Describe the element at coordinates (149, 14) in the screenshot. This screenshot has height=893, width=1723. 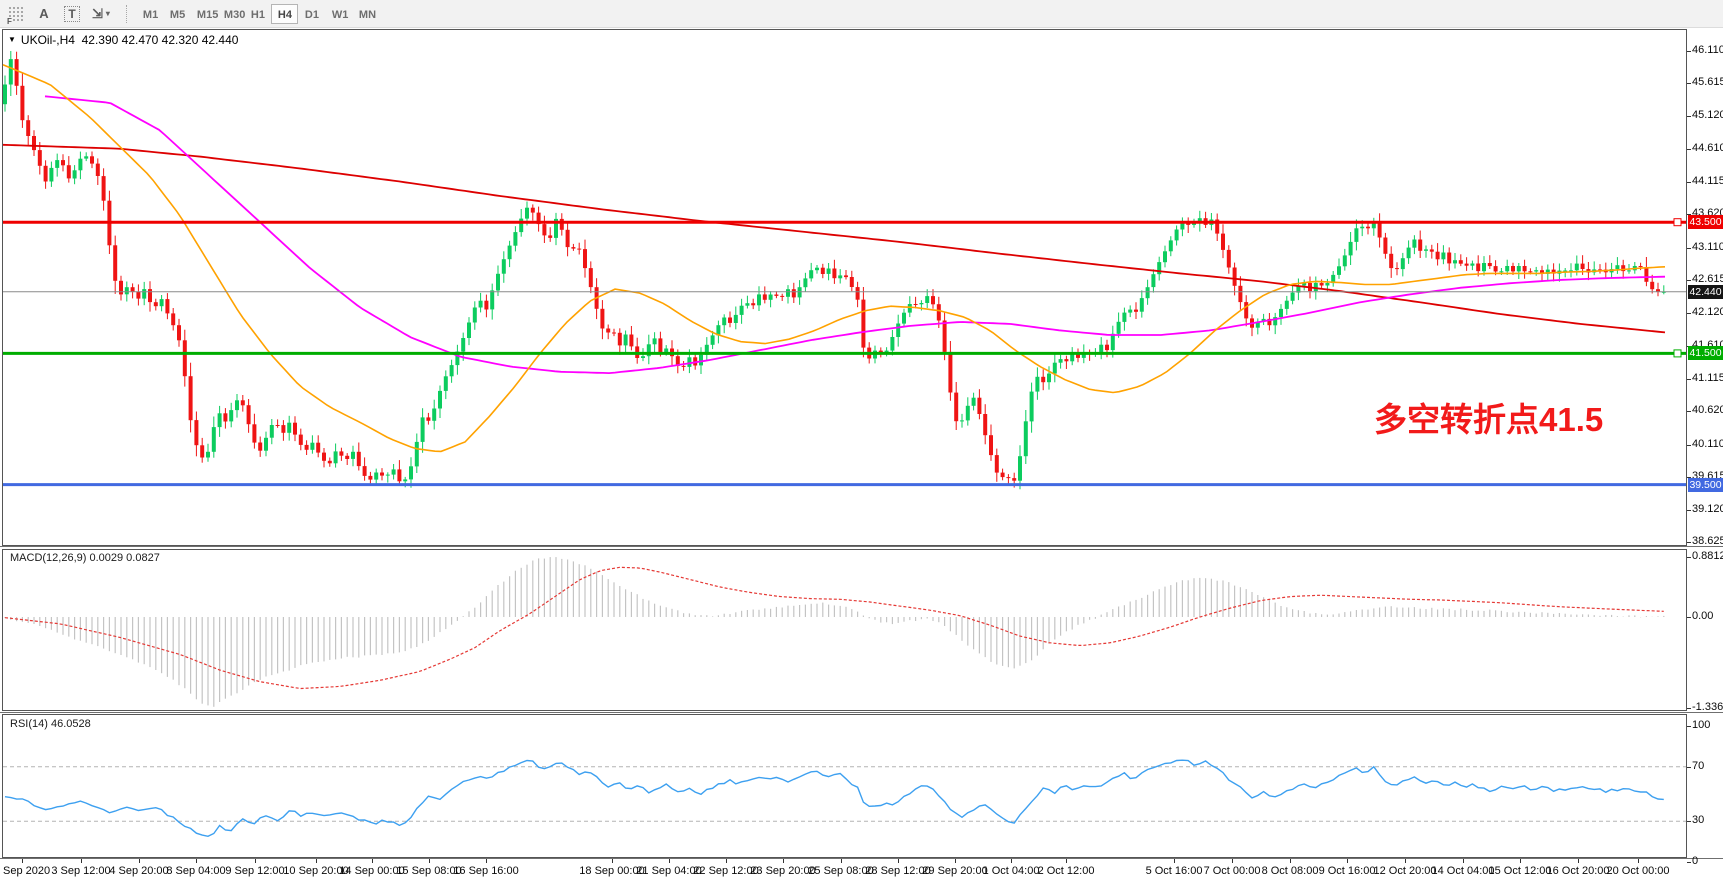
I see `timeframe-button-m1: M1` at that location.